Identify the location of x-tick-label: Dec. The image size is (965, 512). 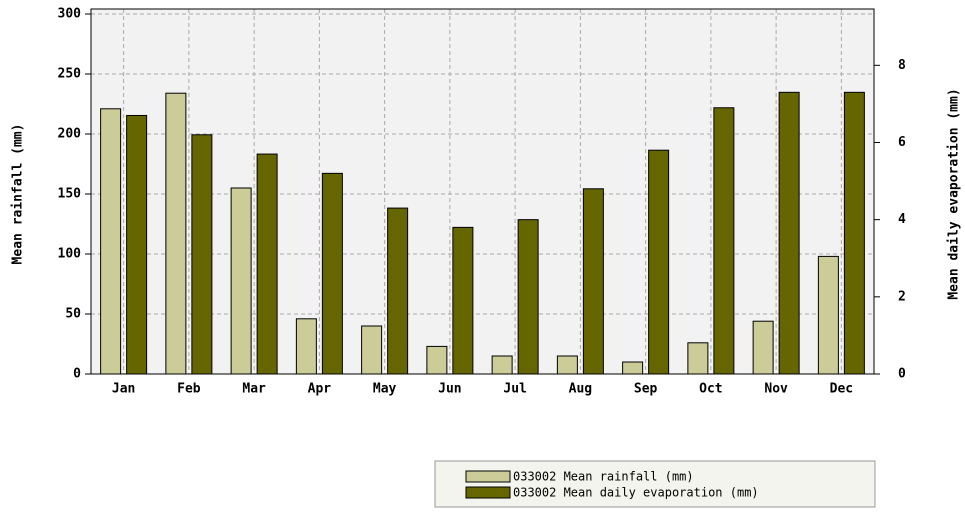
(841, 389).